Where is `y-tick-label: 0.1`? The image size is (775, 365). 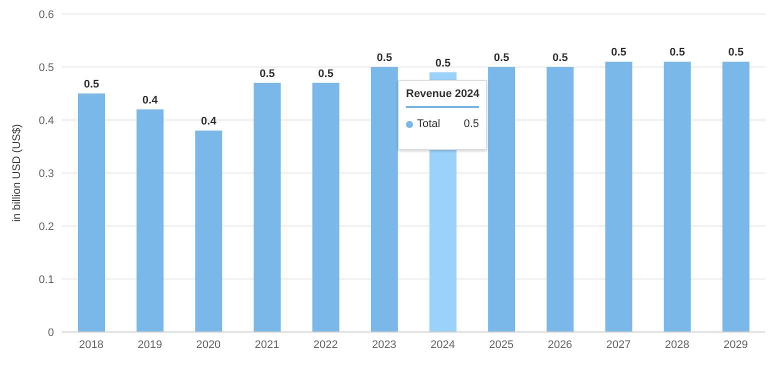
y-tick-label: 0.1 is located at coordinates (46, 280).